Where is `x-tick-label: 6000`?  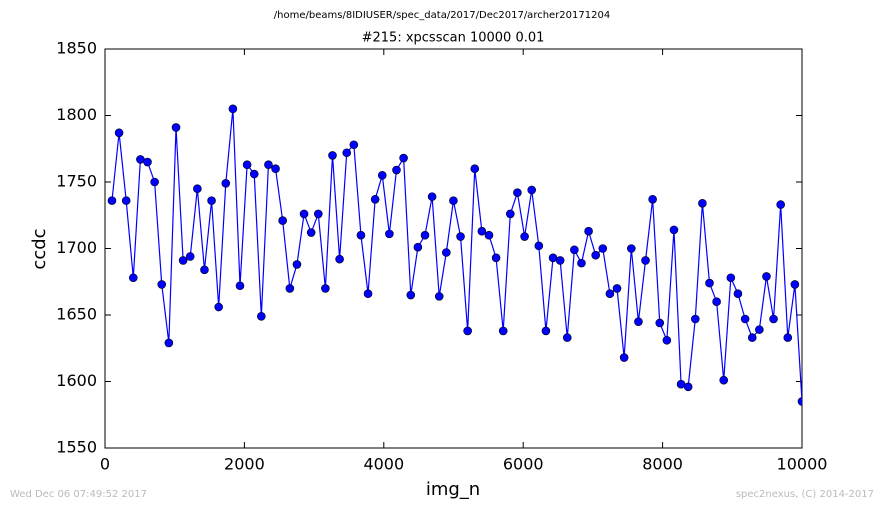 x-tick-label: 6000 is located at coordinates (523, 464).